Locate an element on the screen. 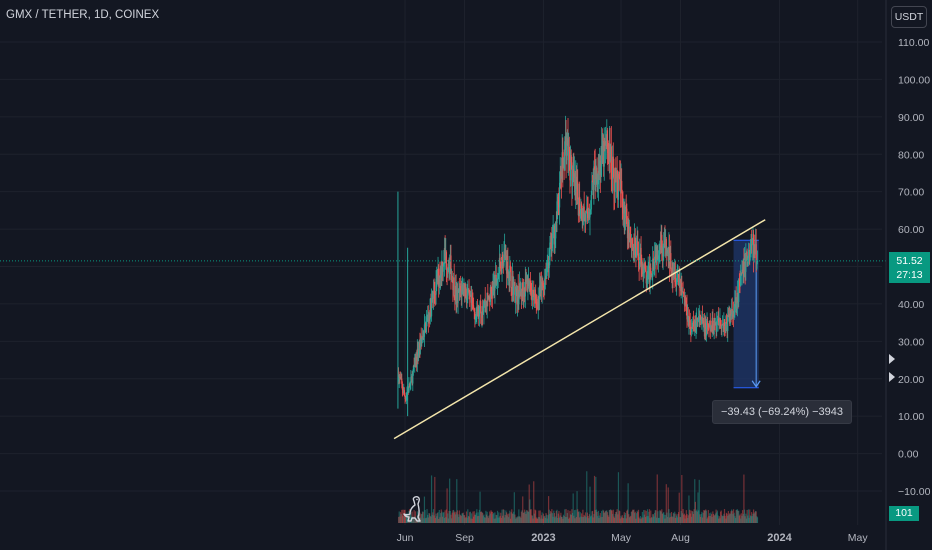 This screenshot has height=550, width=932. y-tick-label: 110.00 is located at coordinates (913, 43).